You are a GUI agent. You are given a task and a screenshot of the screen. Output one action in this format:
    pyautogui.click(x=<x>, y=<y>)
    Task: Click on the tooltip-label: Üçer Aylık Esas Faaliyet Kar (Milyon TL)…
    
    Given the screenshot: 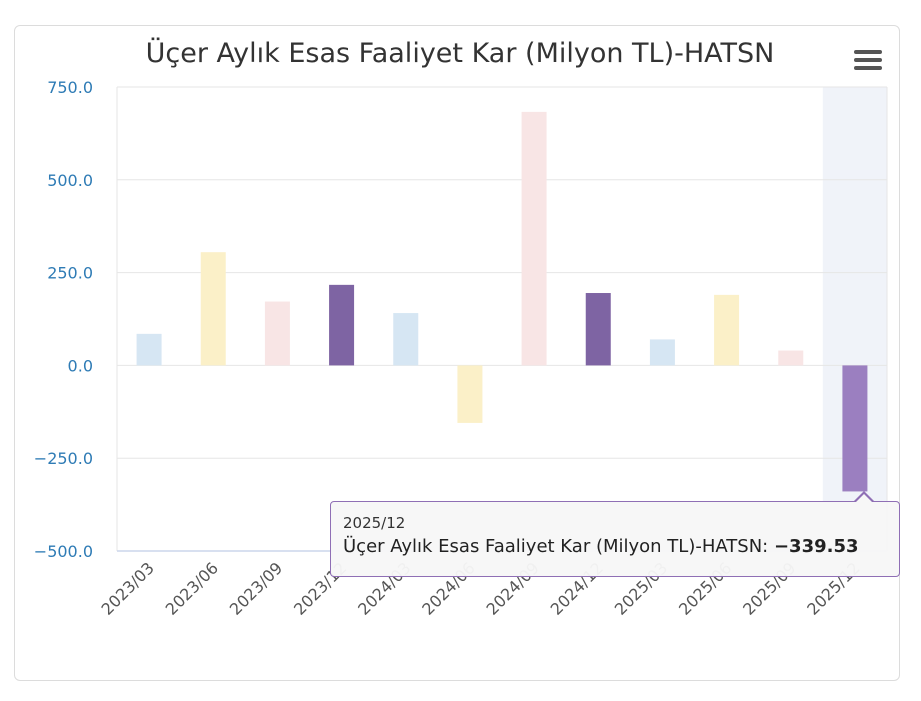 What is the action you would take?
    pyautogui.click(x=558, y=546)
    